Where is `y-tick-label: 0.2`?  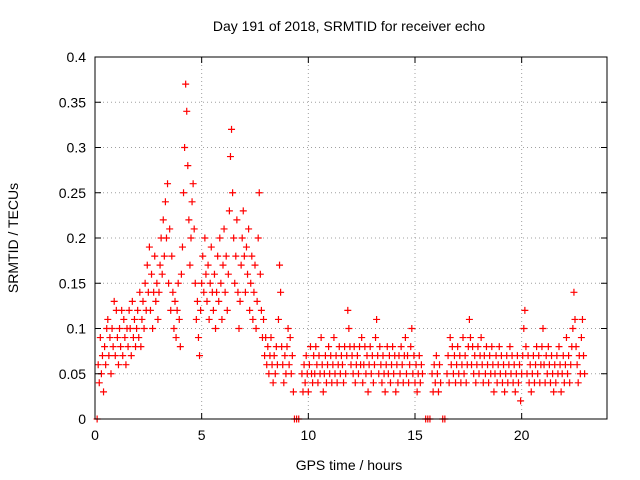
y-tick-label: 0.2 is located at coordinates (77, 238).